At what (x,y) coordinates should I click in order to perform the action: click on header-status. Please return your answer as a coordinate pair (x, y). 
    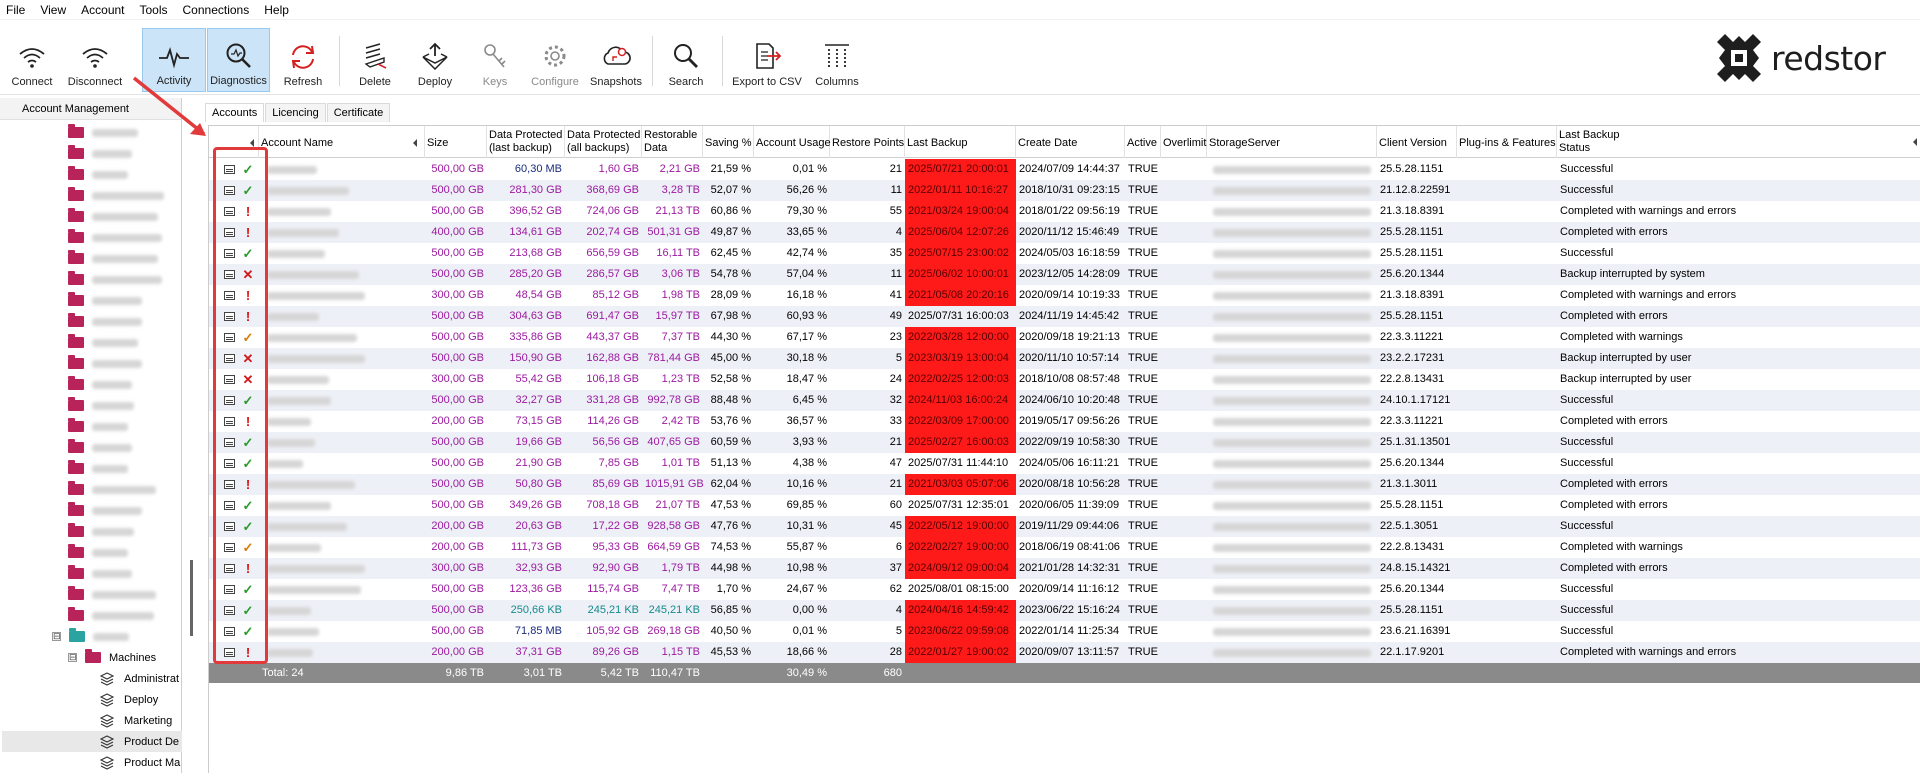
    Looking at the image, I should click on (234, 142).